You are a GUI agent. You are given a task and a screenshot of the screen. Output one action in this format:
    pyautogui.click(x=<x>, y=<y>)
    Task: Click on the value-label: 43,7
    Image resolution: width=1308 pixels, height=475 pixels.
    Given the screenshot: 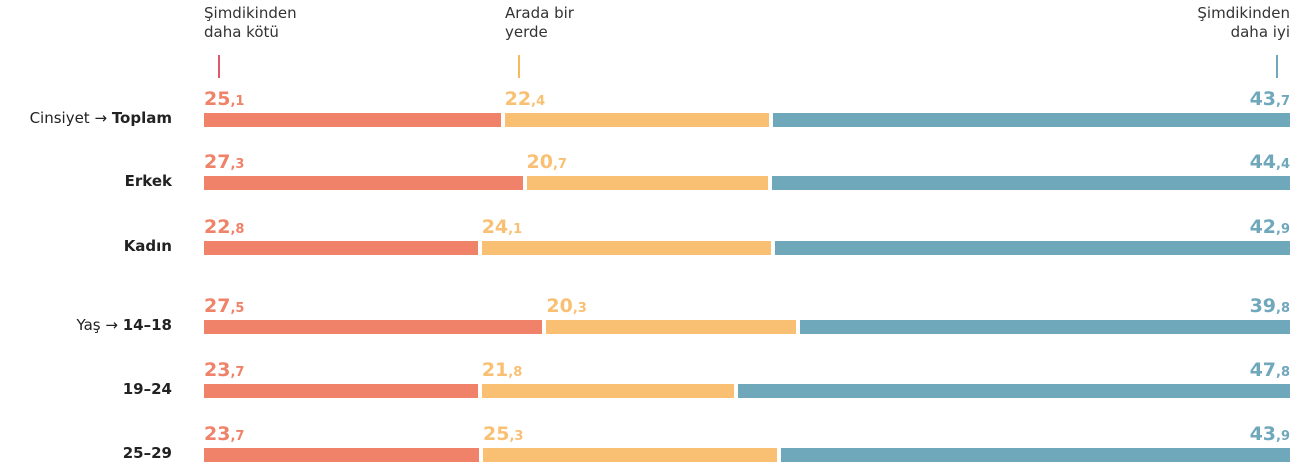 What is the action you would take?
    pyautogui.click(x=1269, y=99)
    